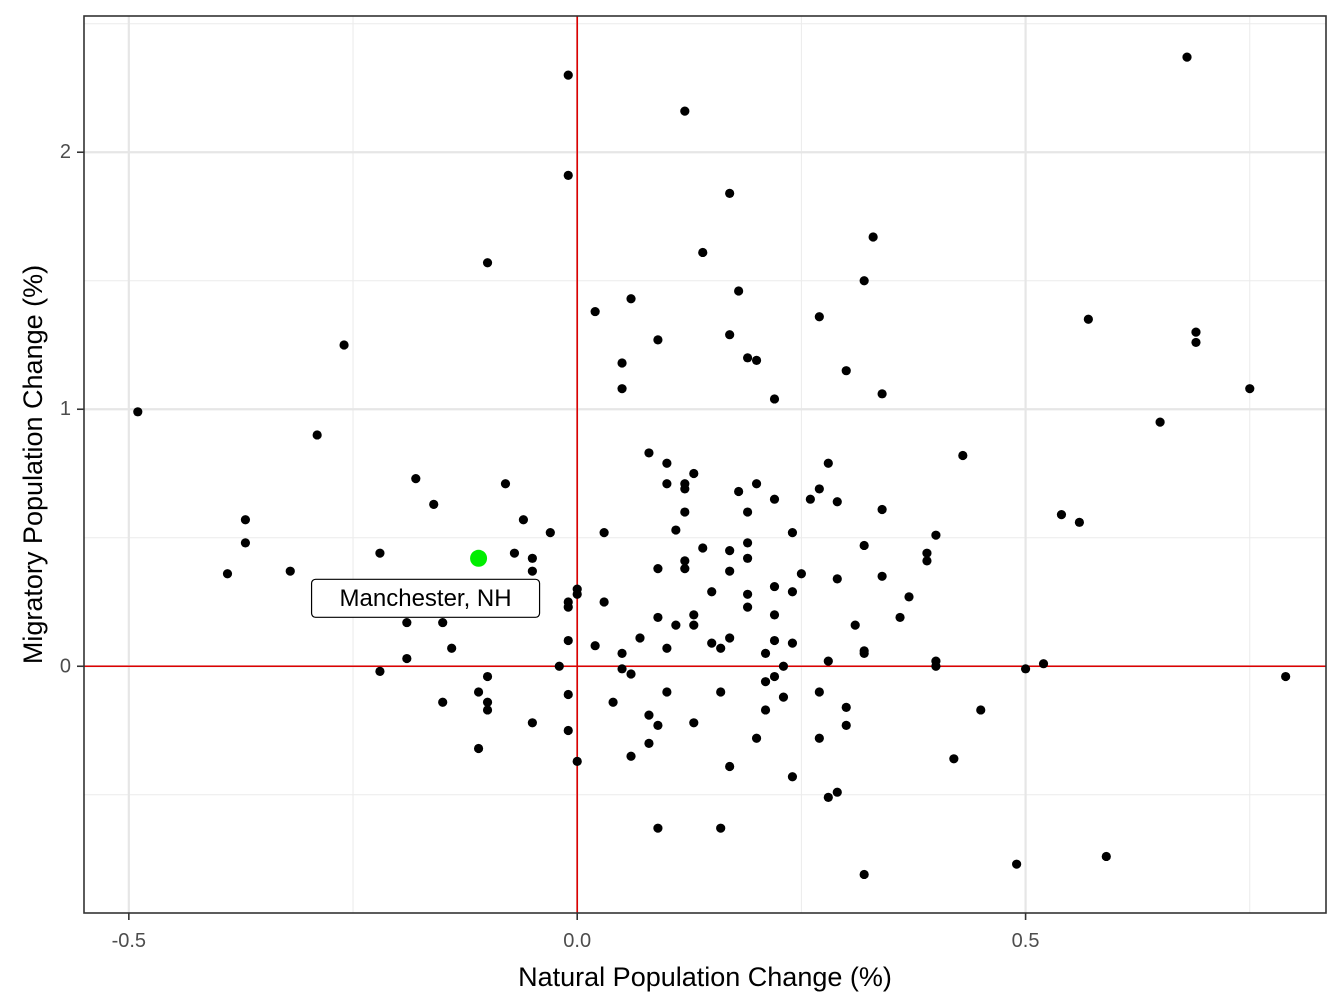 This screenshot has width=1344, height=1008. I want to click on y-tick-label: 2, so click(65, 152).